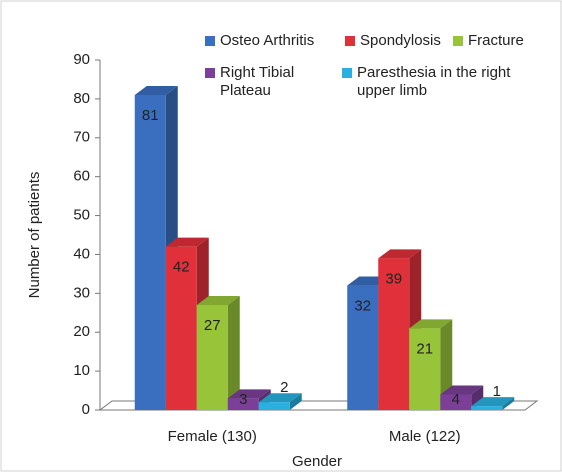  I want to click on legend-item: Fracture, so click(503, 41).